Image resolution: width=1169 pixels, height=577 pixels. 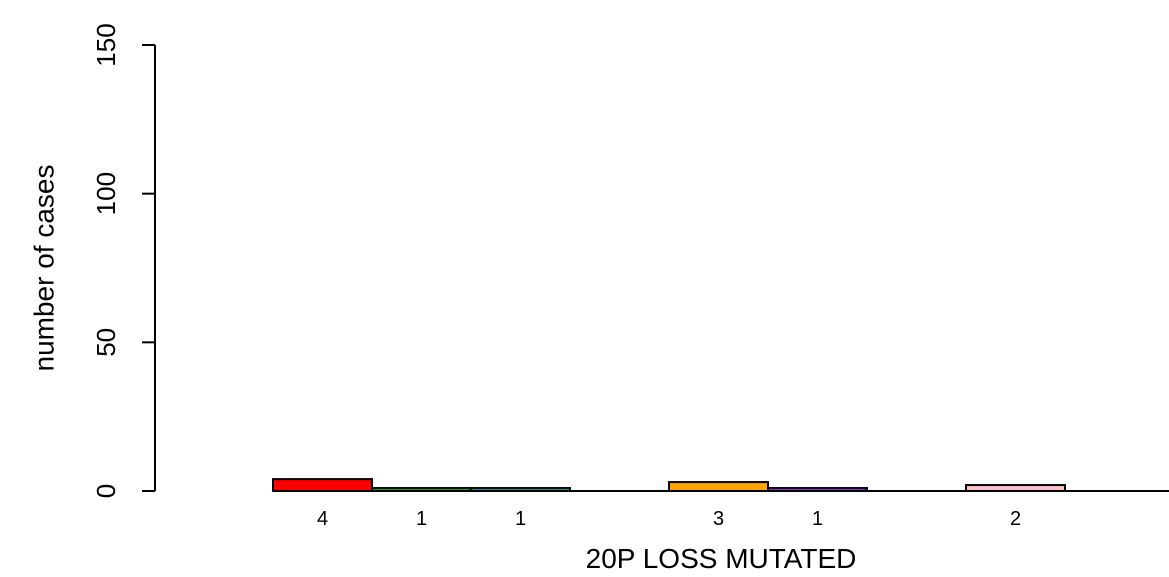 What do you see at coordinates (721, 558) in the screenshot?
I see `x-axis-title: 20P LOSS MUTATED` at bounding box center [721, 558].